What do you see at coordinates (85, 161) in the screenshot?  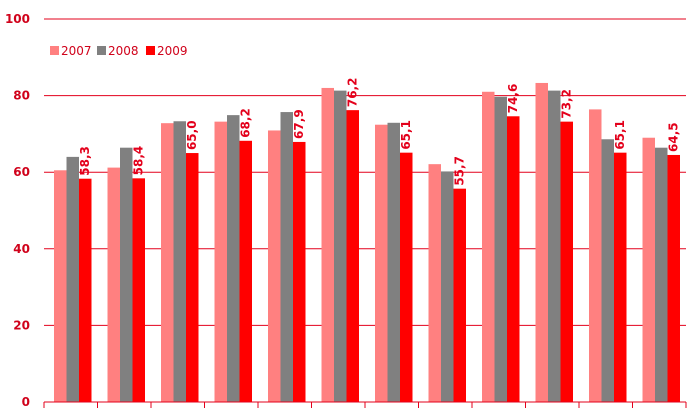 I see `data-label: 58,3` at bounding box center [85, 161].